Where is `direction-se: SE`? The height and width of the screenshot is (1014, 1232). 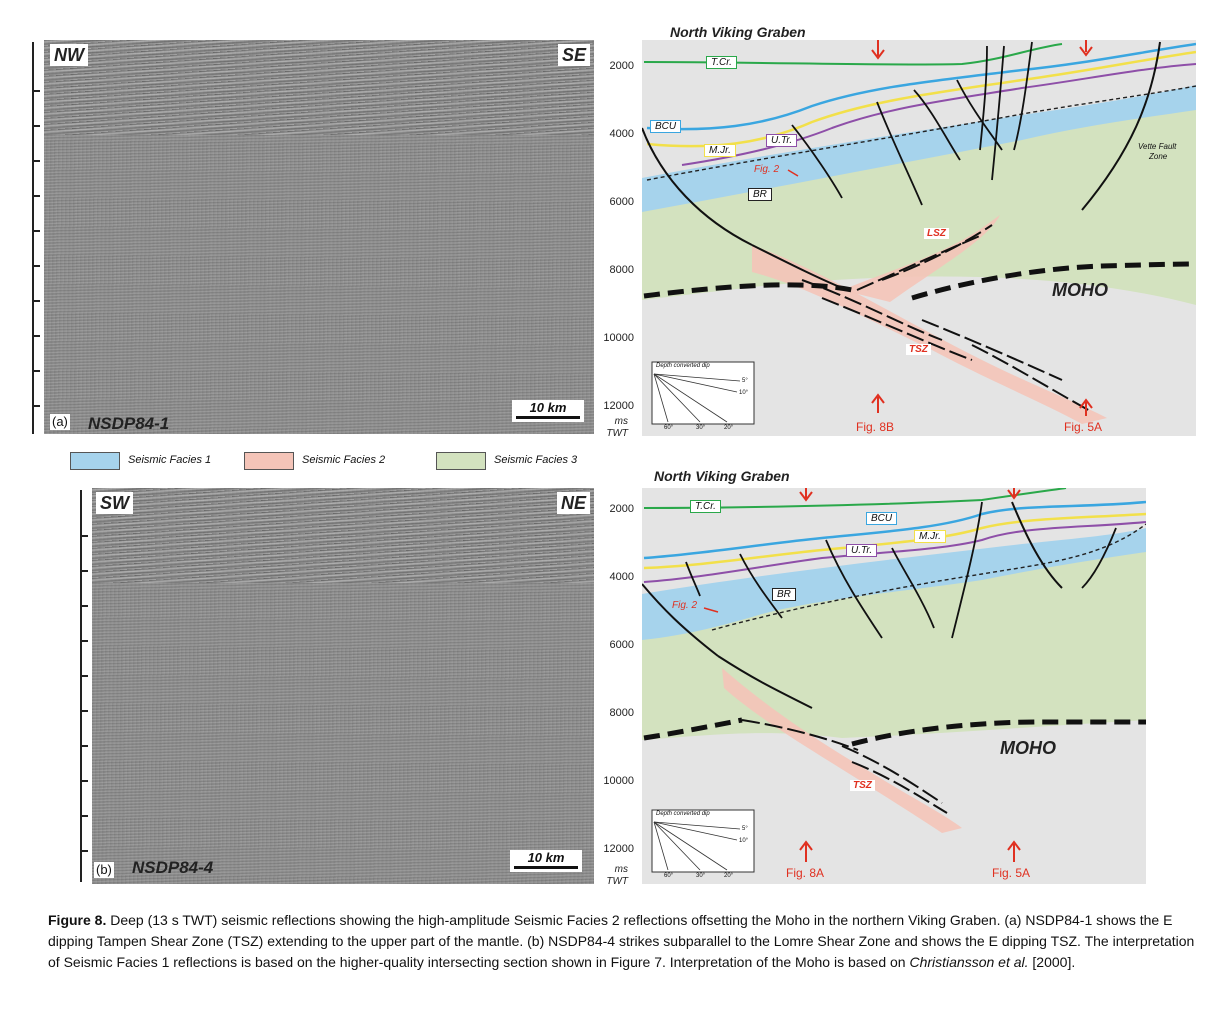 direction-se: SE is located at coordinates (573, 55).